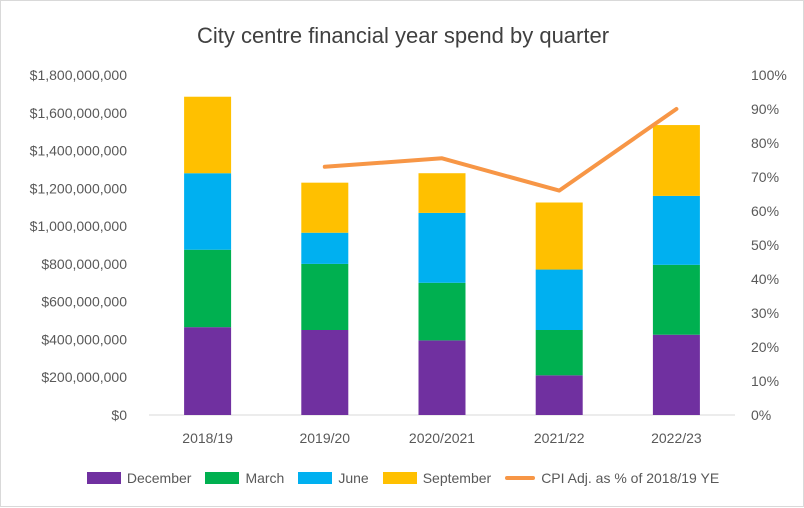  I want to click on y-right-tick-label: 60%, so click(765, 211).